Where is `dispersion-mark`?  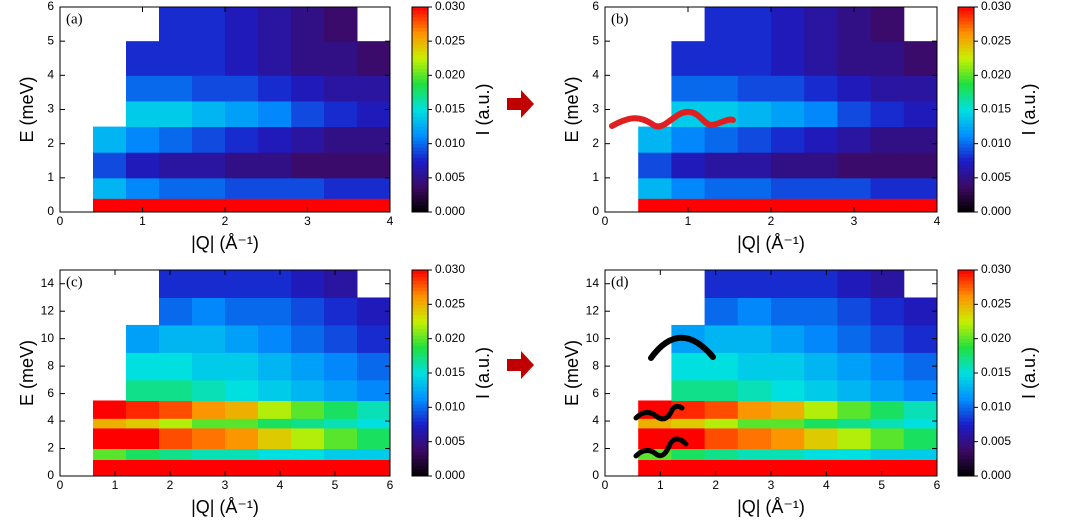
dispersion-mark is located at coordinates (672, 119).